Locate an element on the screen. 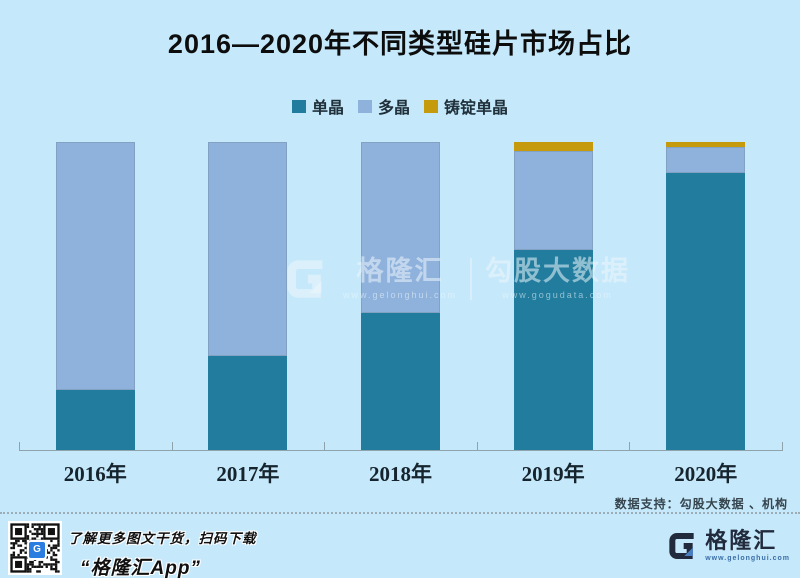 The height and width of the screenshot is (578, 800). qr-center-logo-icon: G is located at coordinates (37, 550).